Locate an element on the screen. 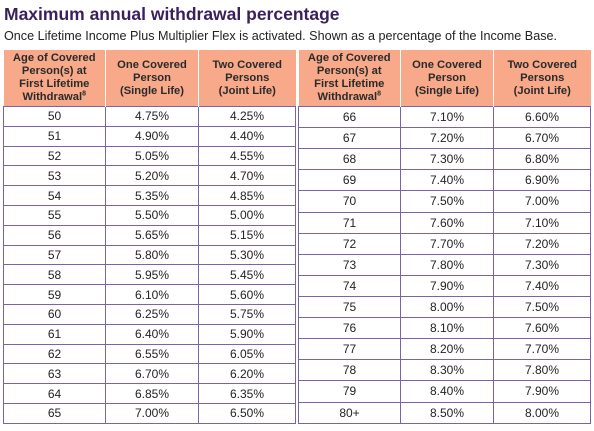  age-cell: 54 is located at coordinates (54, 195).